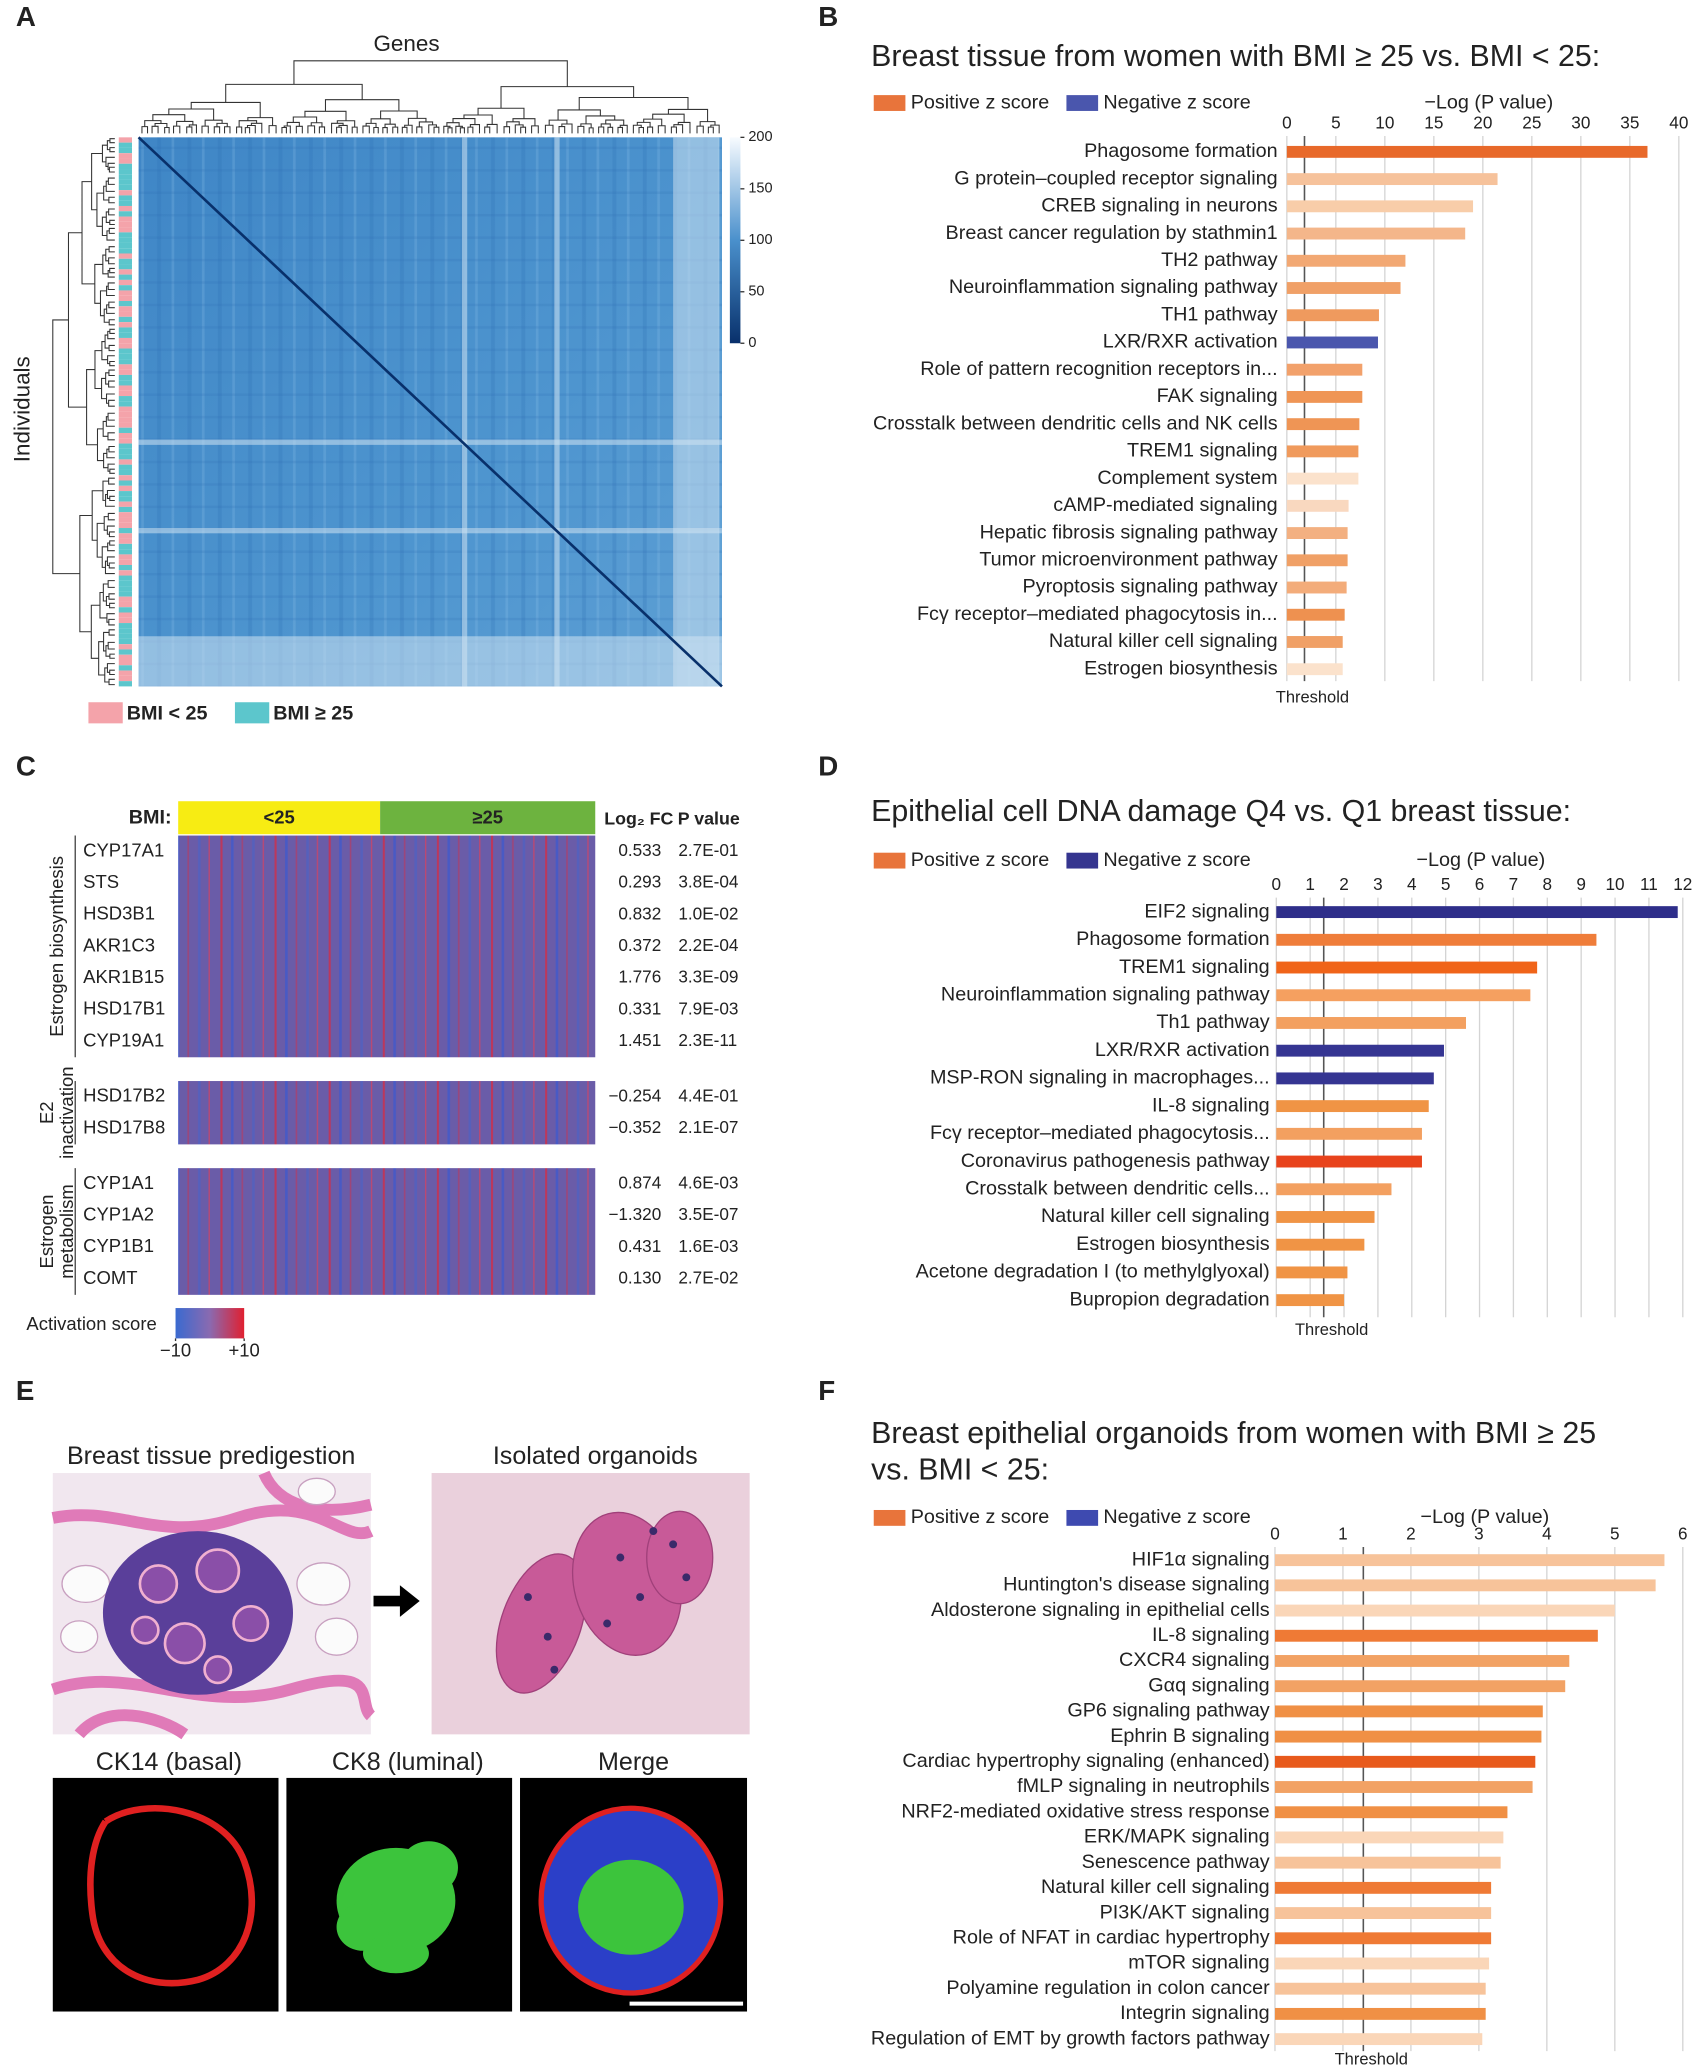 This screenshot has width=1696, height=2071. What do you see at coordinates (752, 343) in the screenshot?
I see `colorbar-tick-label: 0` at bounding box center [752, 343].